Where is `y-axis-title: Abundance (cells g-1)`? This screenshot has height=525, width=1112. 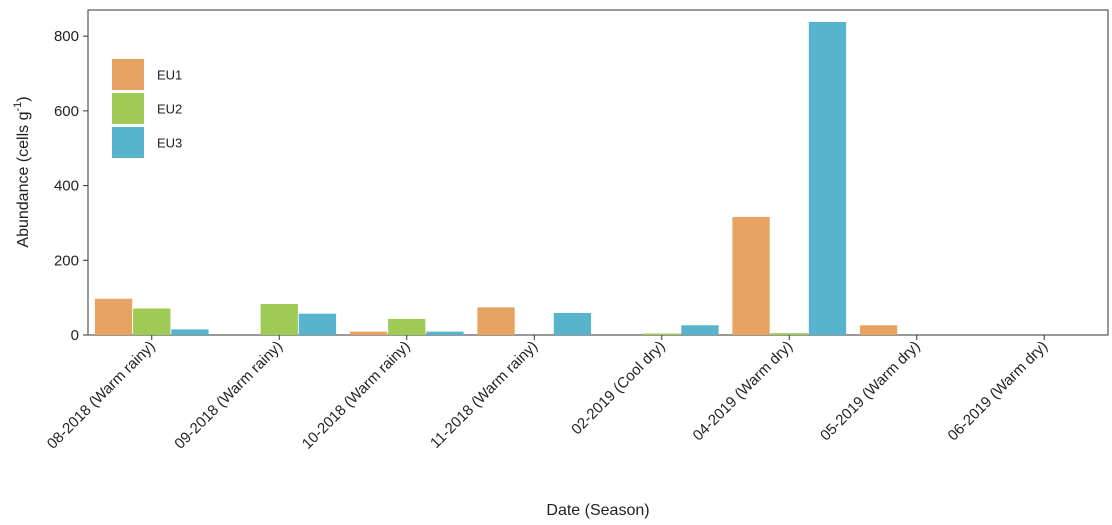
y-axis-title: Abundance (cells g-1) is located at coordinates (22, 171).